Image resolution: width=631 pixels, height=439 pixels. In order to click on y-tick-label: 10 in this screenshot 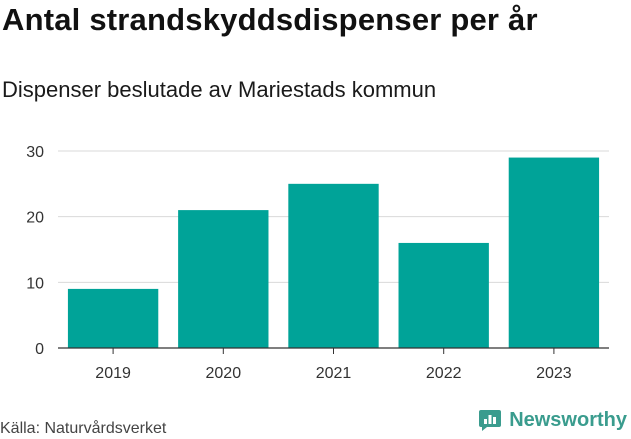, I will do `click(35, 283)`.